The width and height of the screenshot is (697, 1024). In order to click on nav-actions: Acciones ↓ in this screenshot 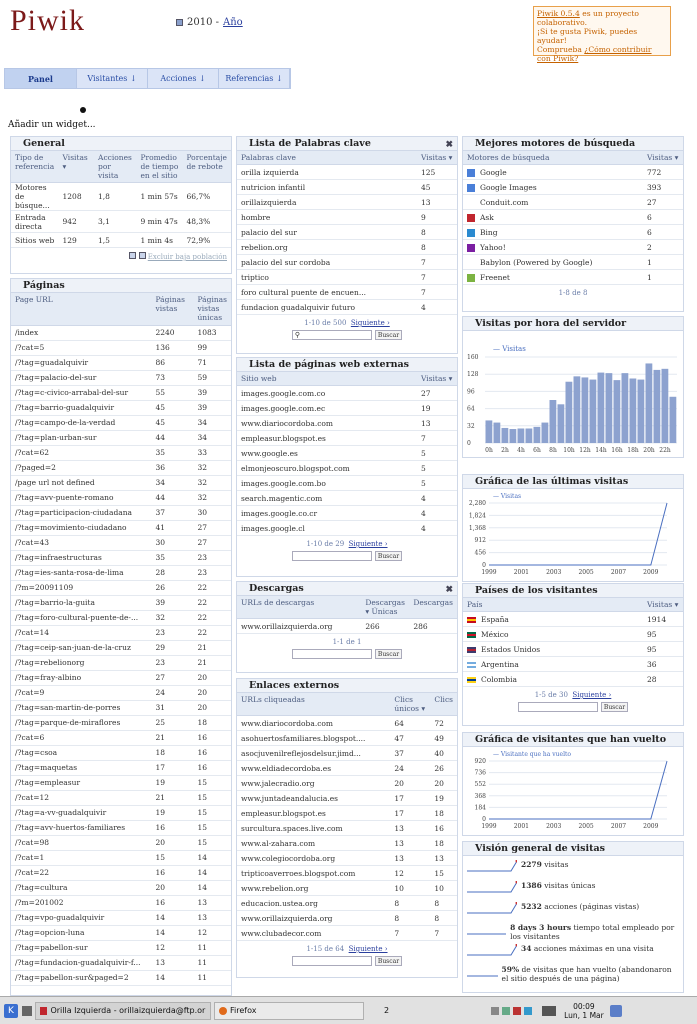, I will do `click(183, 78)`.